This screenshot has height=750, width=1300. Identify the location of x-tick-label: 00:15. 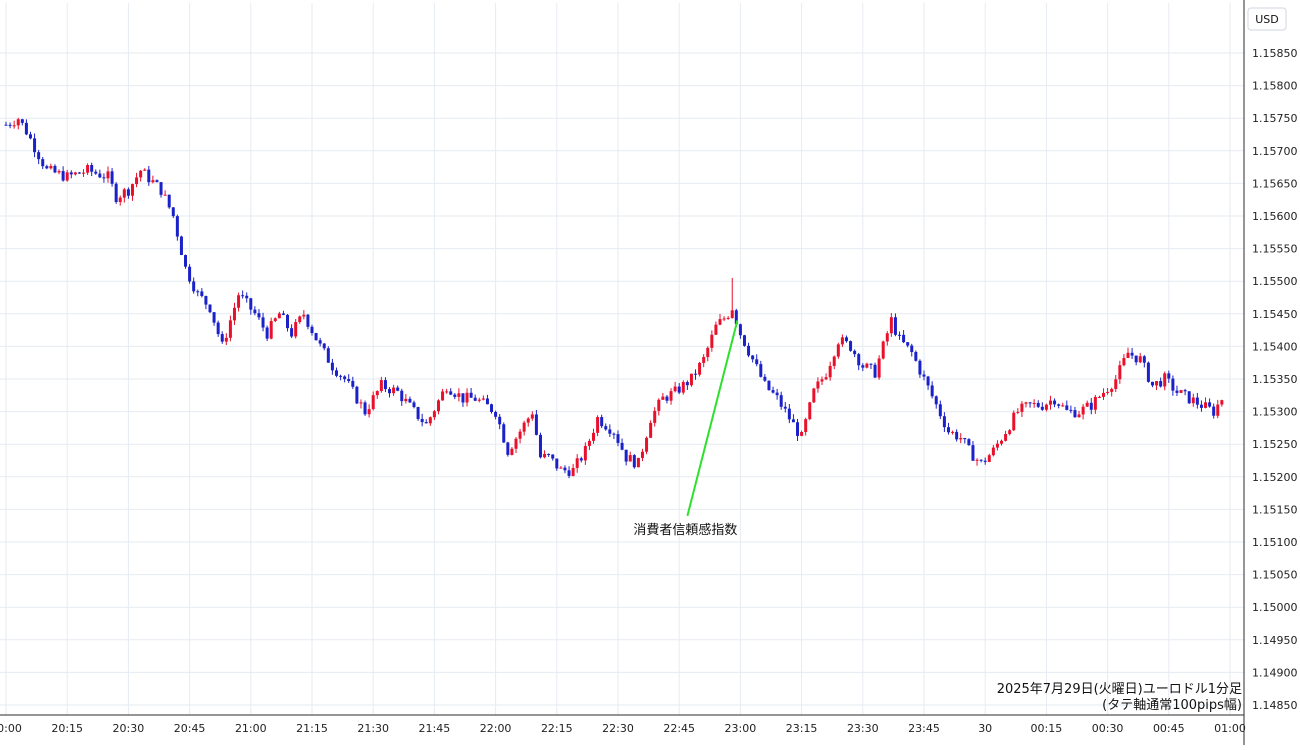
(1047, 728).